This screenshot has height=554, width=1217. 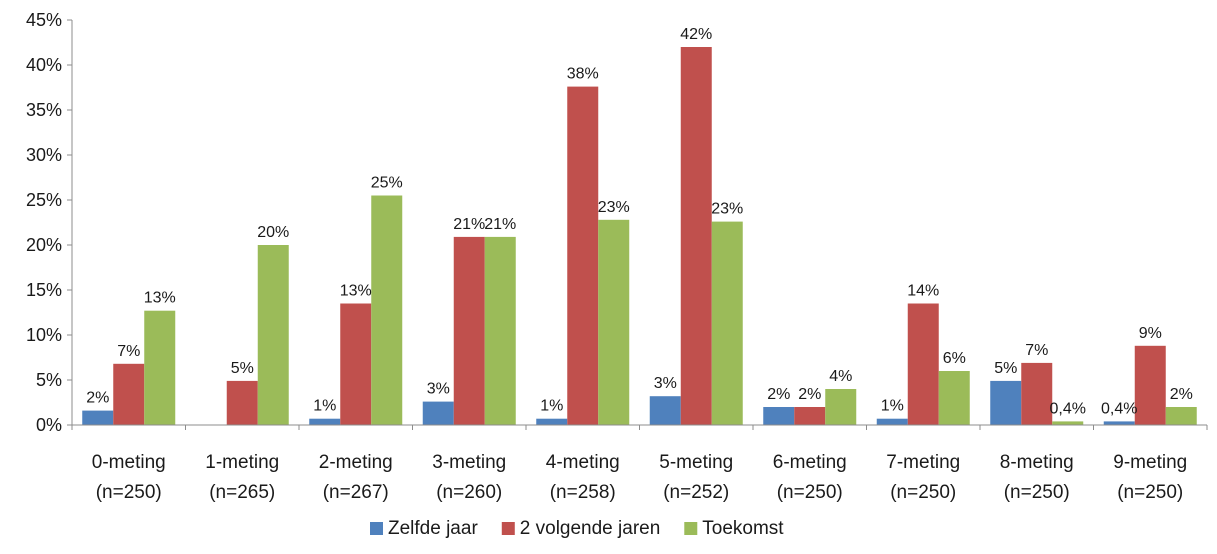 I want to click on data-label: 42%, so click(x=696, y=34).